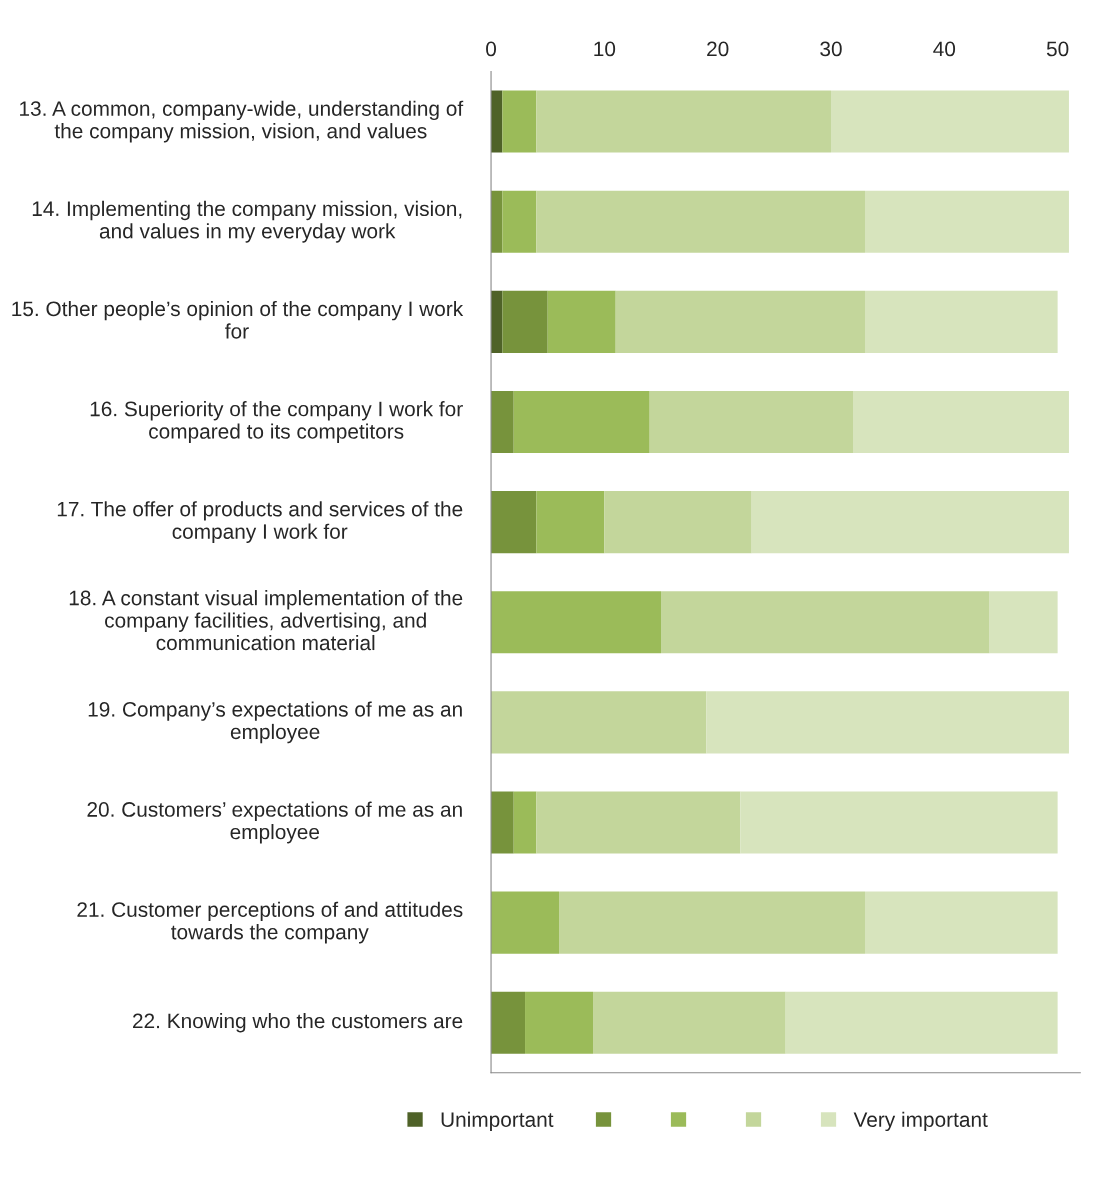  What do you see at coordinates (247, 221) in the screenshot?
I see `y-tick-label: 14. Implementing the company mission, vision, and values in my everyday work` at bounding box center [247, 221].